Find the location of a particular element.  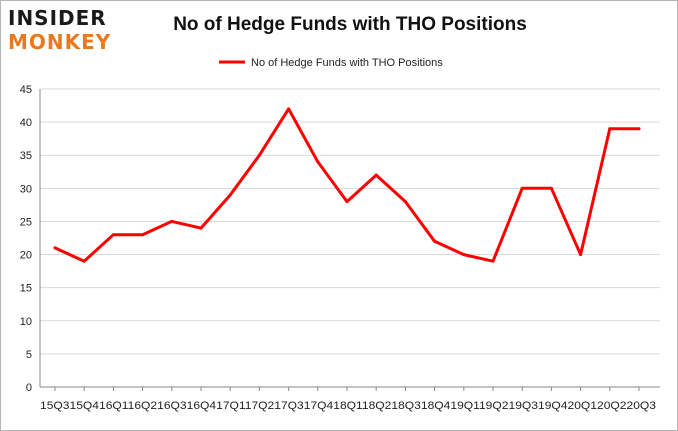

logo-line-1: INSIDER is located at coordinates (57, 18).